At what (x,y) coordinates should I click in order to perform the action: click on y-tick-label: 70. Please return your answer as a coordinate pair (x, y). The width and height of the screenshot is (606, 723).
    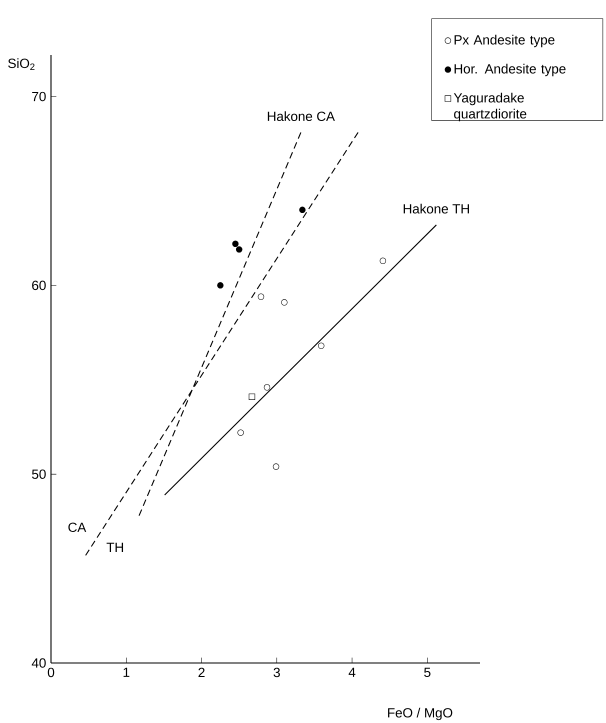
    Looking at the image, I should click on (39, 97).